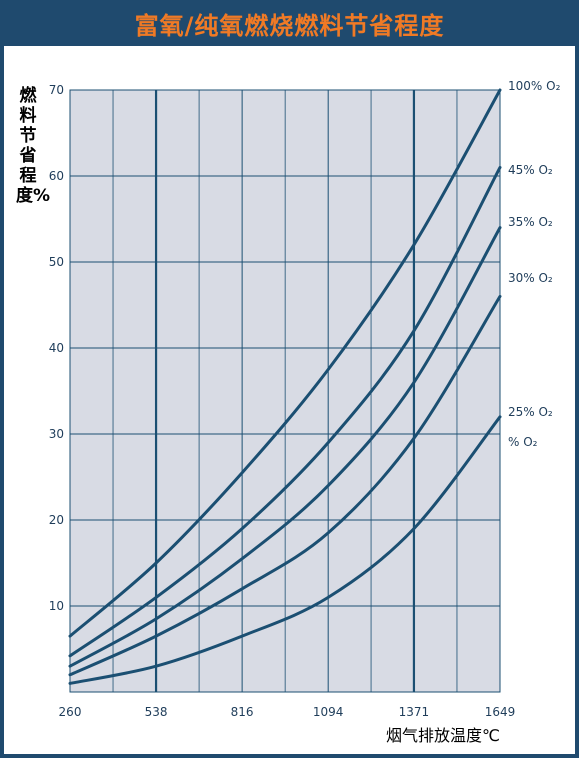 The image size is (579, 758). Describe the element at coordinates (534, 86) in the screenshot. I see `series-label: 100% O₂` at that location.